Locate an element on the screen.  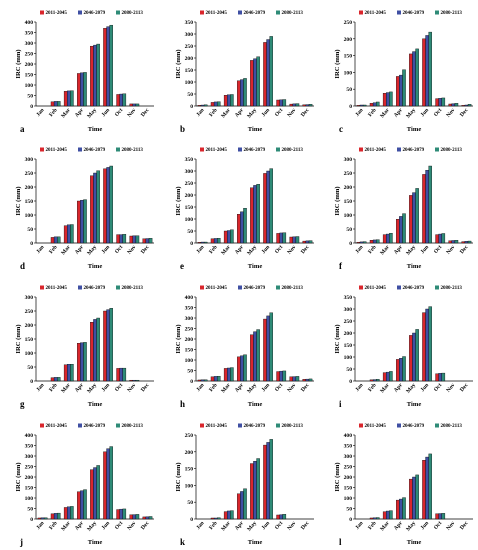
y-axis-title: IRC (mm) is located at coordinates (337, 200).